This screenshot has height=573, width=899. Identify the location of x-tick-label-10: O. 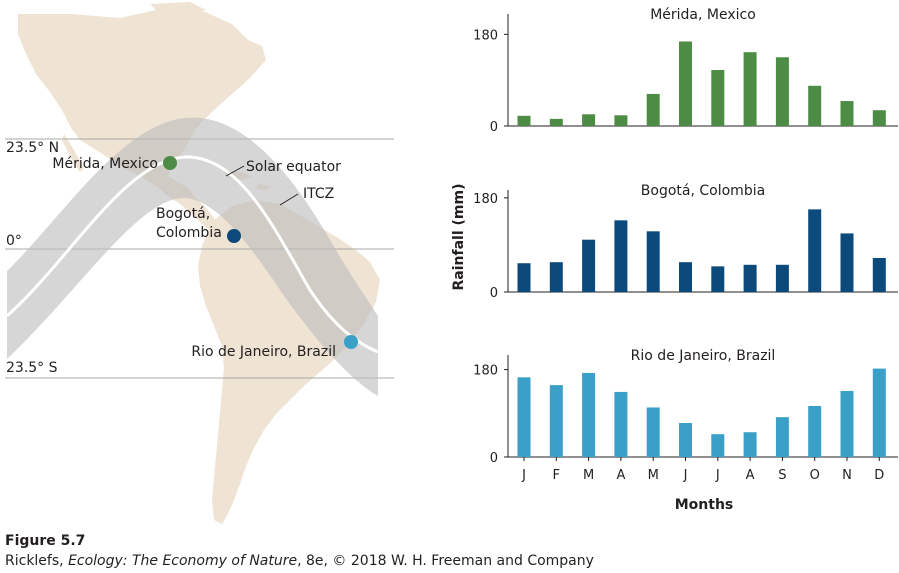
(815, 475).